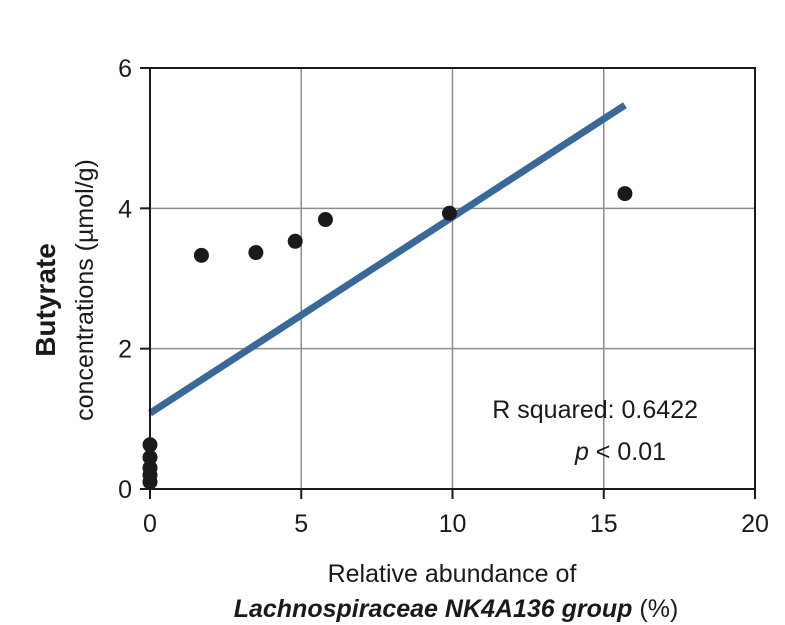  Describe the element at coordinates (134, 279) in the screenshot. I see `y-axis-ticks: 0 2 4 6` at that location.